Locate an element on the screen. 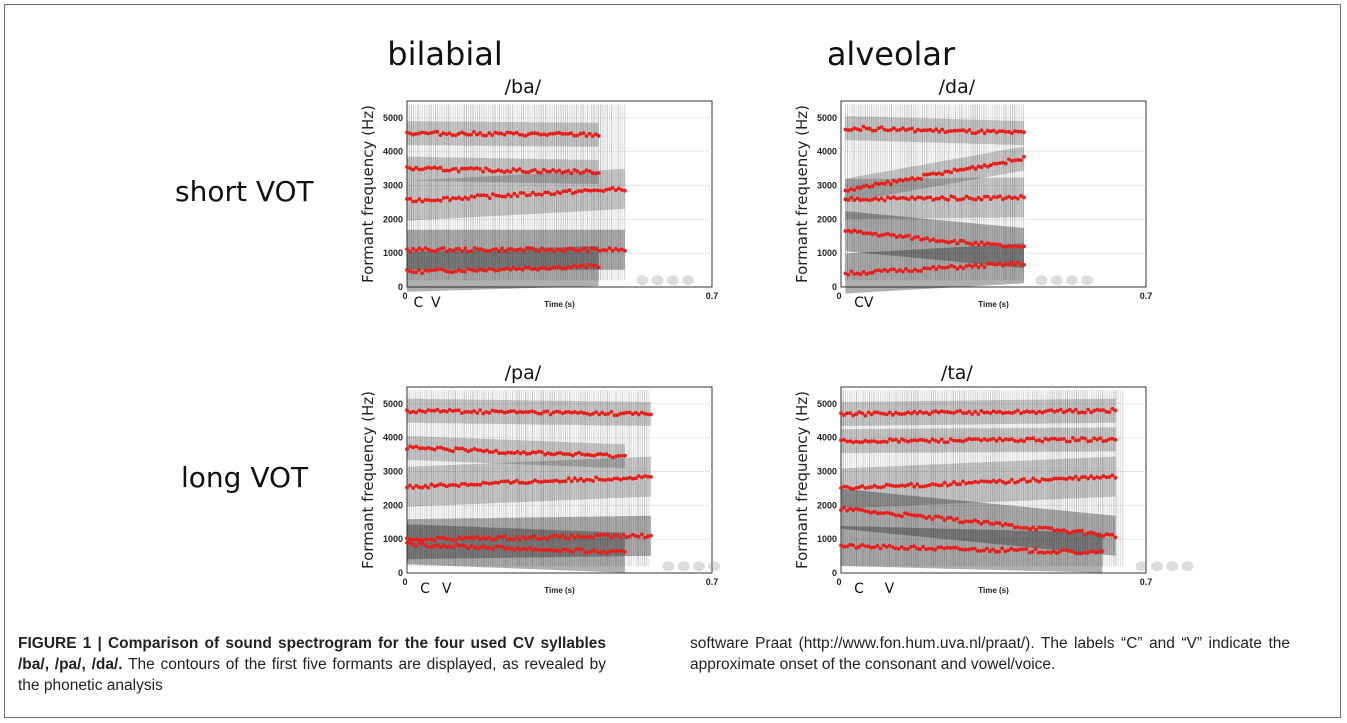 The width and height of the screenshot is (1347, 723). chart-title: /pa/ is located at coordinates (523, 373).